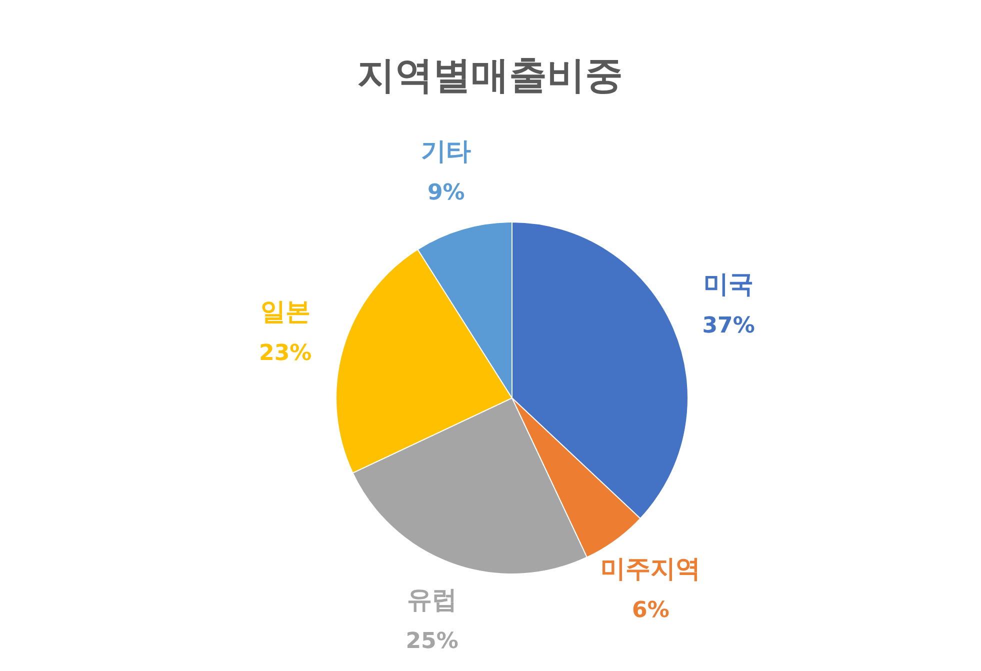  What do you see at coordinates (490, 75) in the screenshot?
I see `title: 지역별매출비중` at bounding box center [490, 75].